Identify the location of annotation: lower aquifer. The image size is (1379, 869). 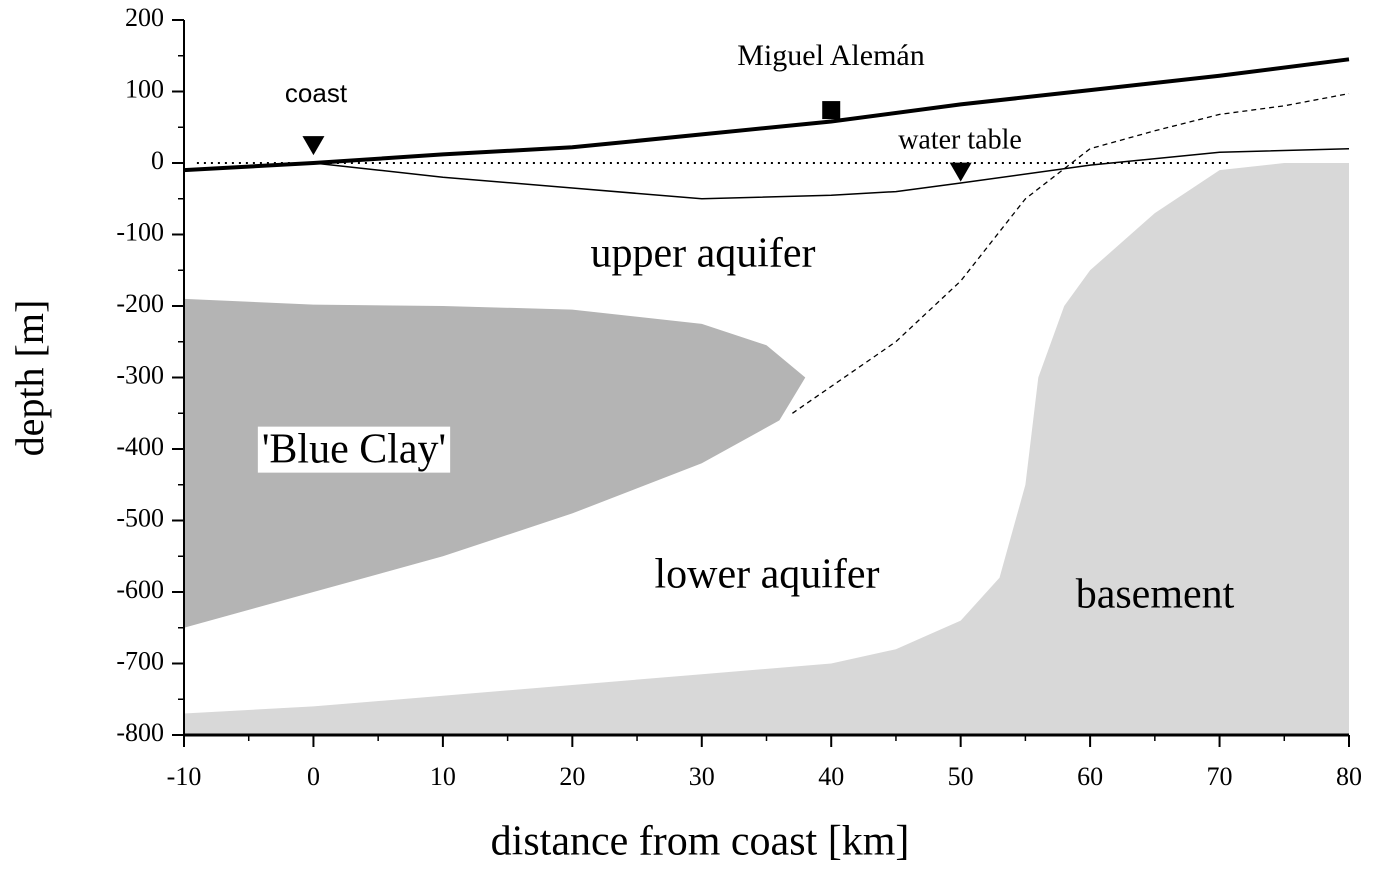
(766, 575).